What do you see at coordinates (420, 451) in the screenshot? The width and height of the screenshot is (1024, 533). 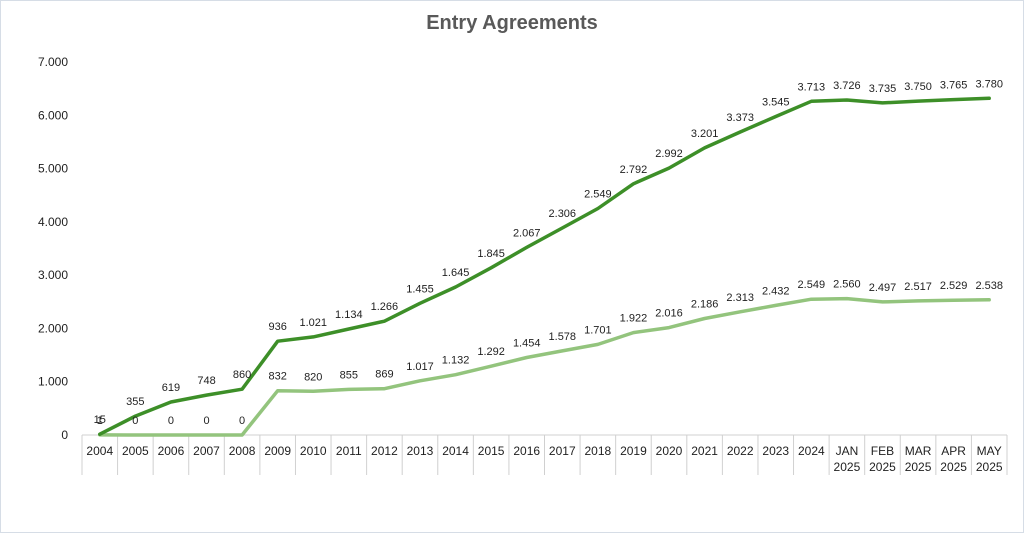 I see `x-tick-label: 2013` at bounding box center [420, 451].